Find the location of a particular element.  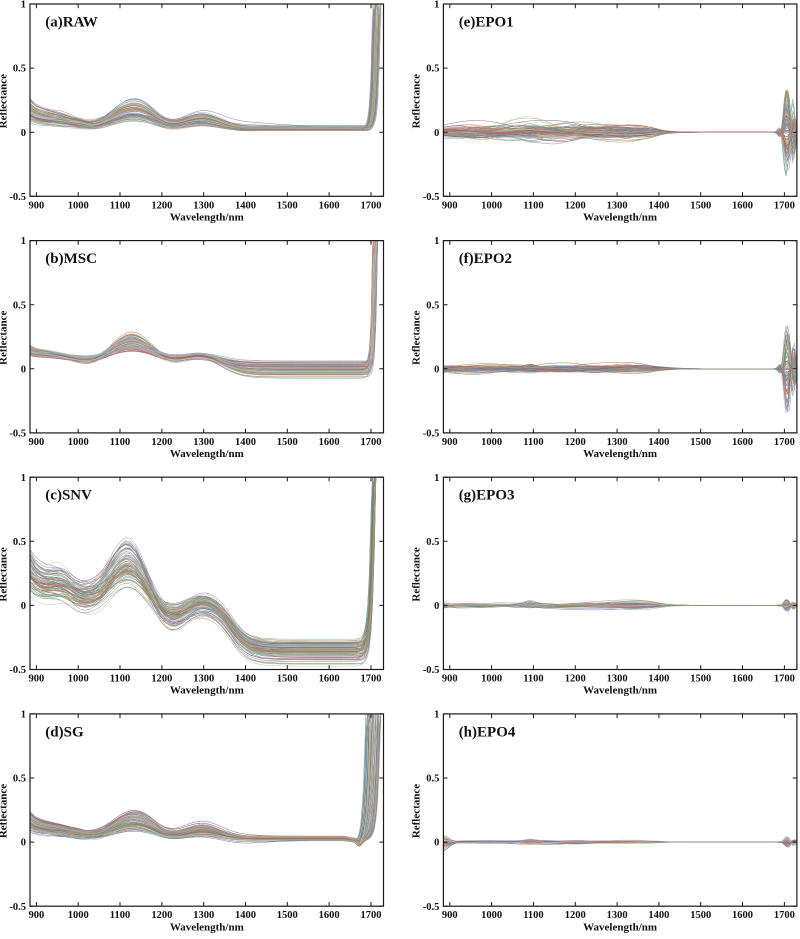

svg-text: (e)EPO1 is located at coordinates (486, 23).